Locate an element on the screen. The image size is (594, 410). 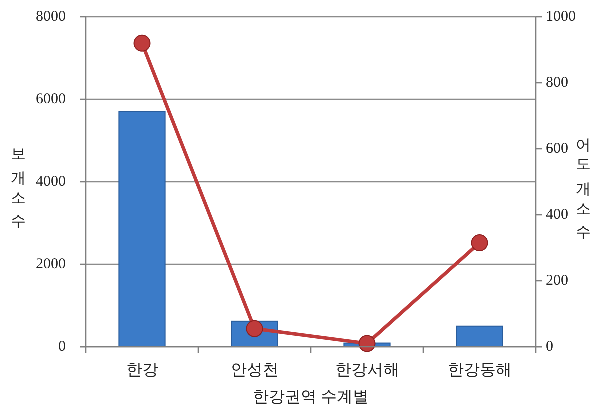
y2-tick-label: 1000 is located at coordinates (561, 17).